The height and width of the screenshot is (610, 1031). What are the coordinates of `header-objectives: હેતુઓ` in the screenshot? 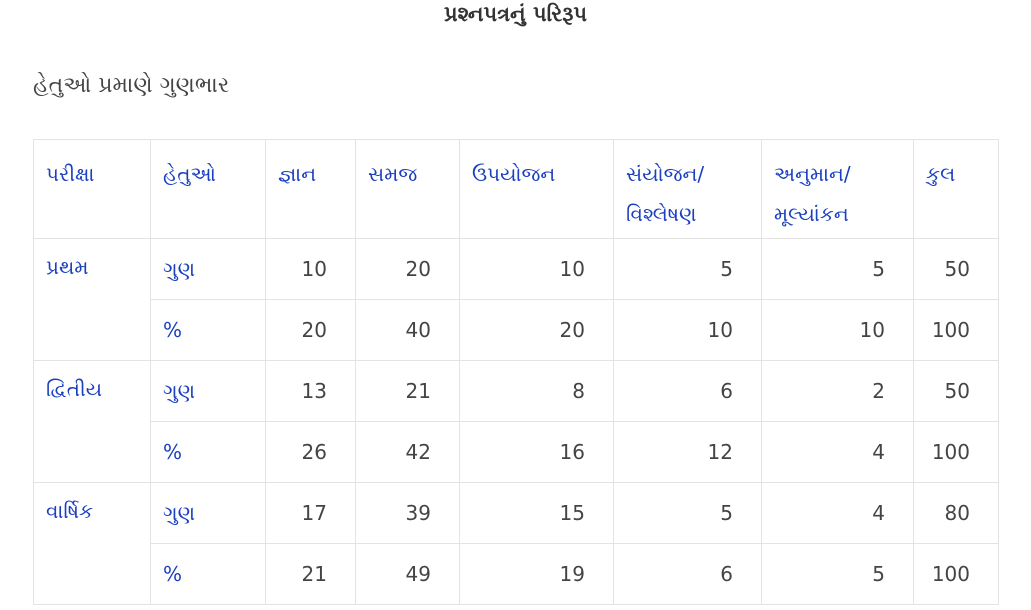 It's located at (208, 189).